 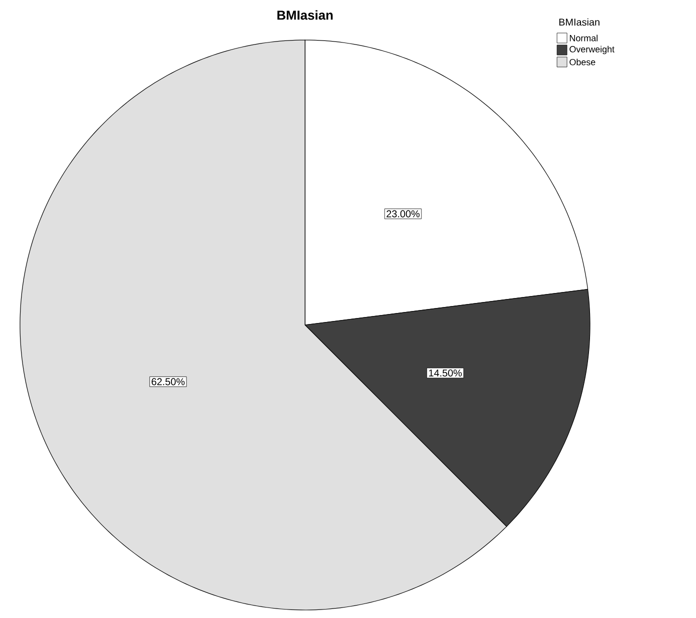 What do you see at coordinates (584, 38) in the screenshot?
I see `legend-label: Normal` at bounding box center [584, 38].